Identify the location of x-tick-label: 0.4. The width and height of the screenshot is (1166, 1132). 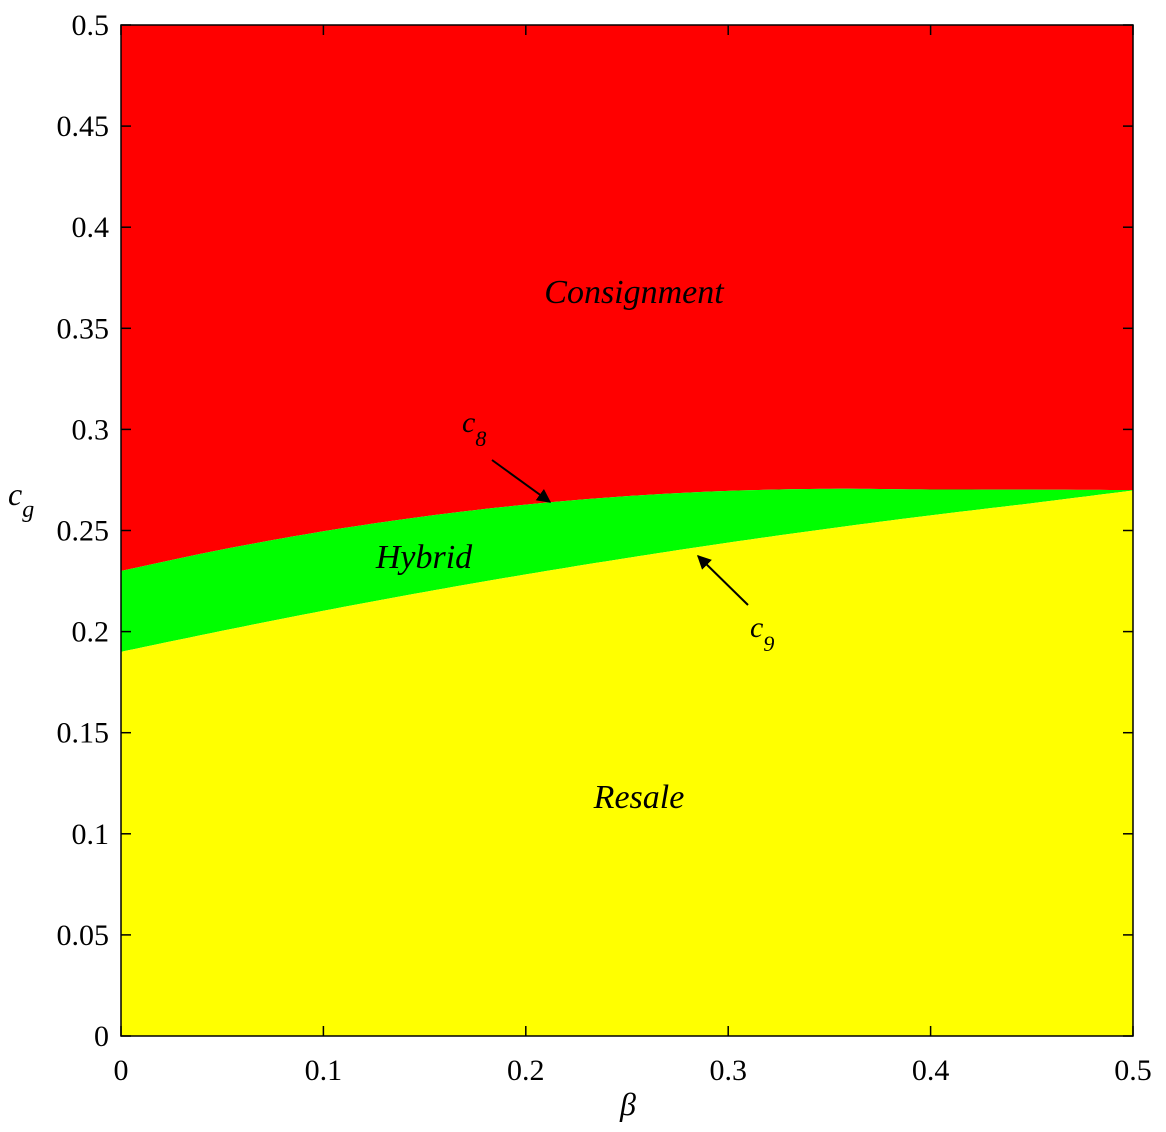
(931, 1070).